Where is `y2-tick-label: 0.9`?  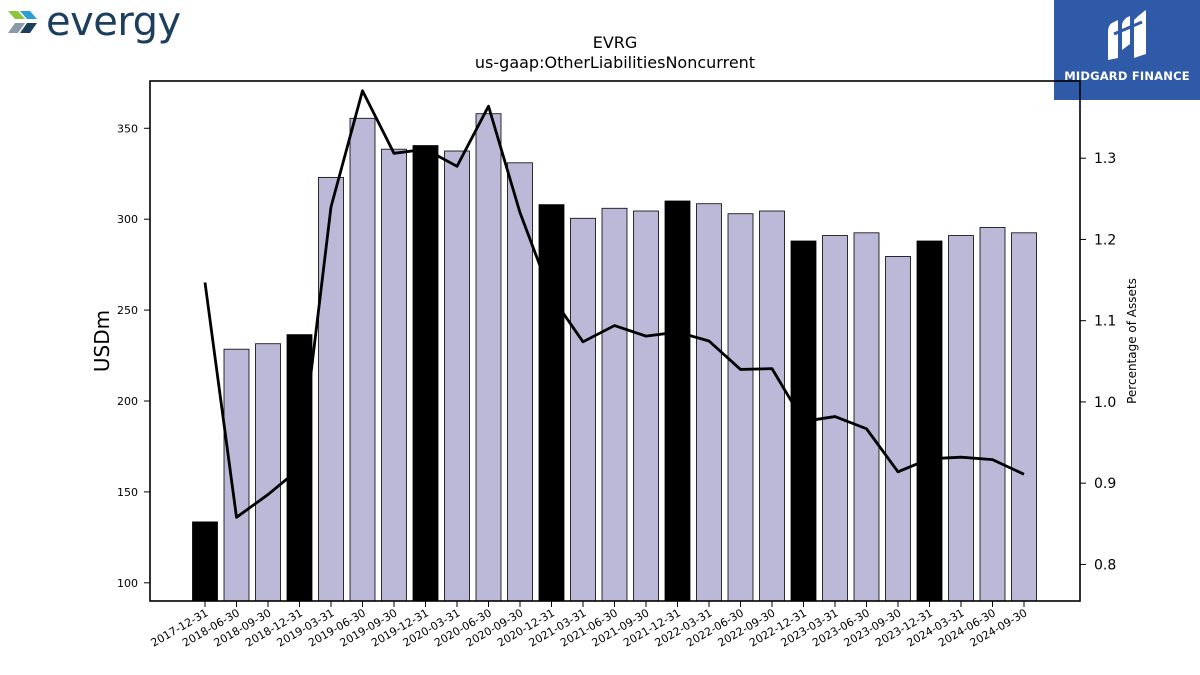 y2-tick-label: 0.9 is located at coordinates (1105, 484).